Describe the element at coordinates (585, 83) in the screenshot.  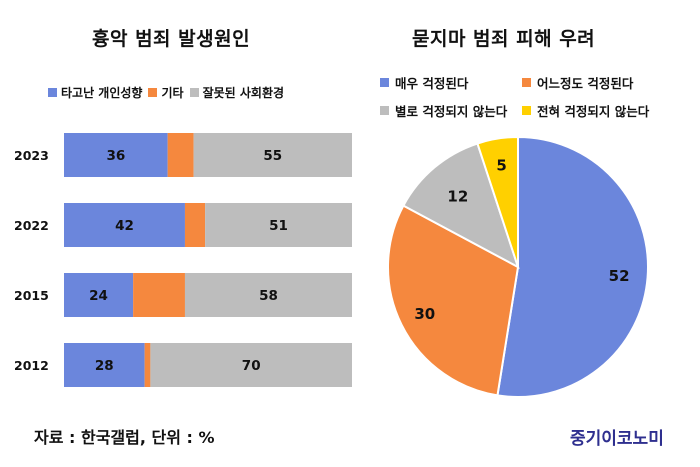
I see `pie-legend-label-somewhat: 어느정도 걱정된다` at that location.